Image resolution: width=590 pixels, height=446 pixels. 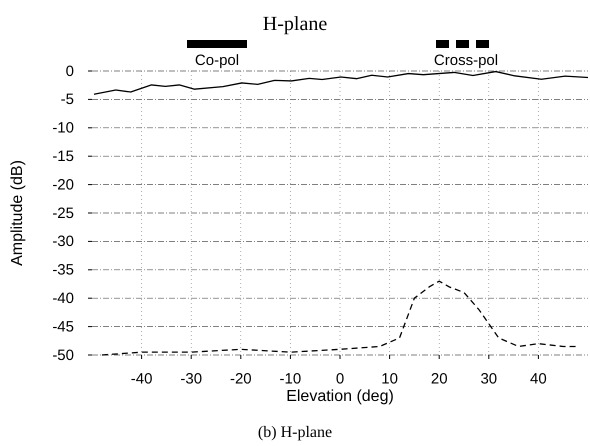 What do you see at coordinates (389, 379) in the screenshot?
I see `x-tick-label: 10` at bounding box center [389, 379].